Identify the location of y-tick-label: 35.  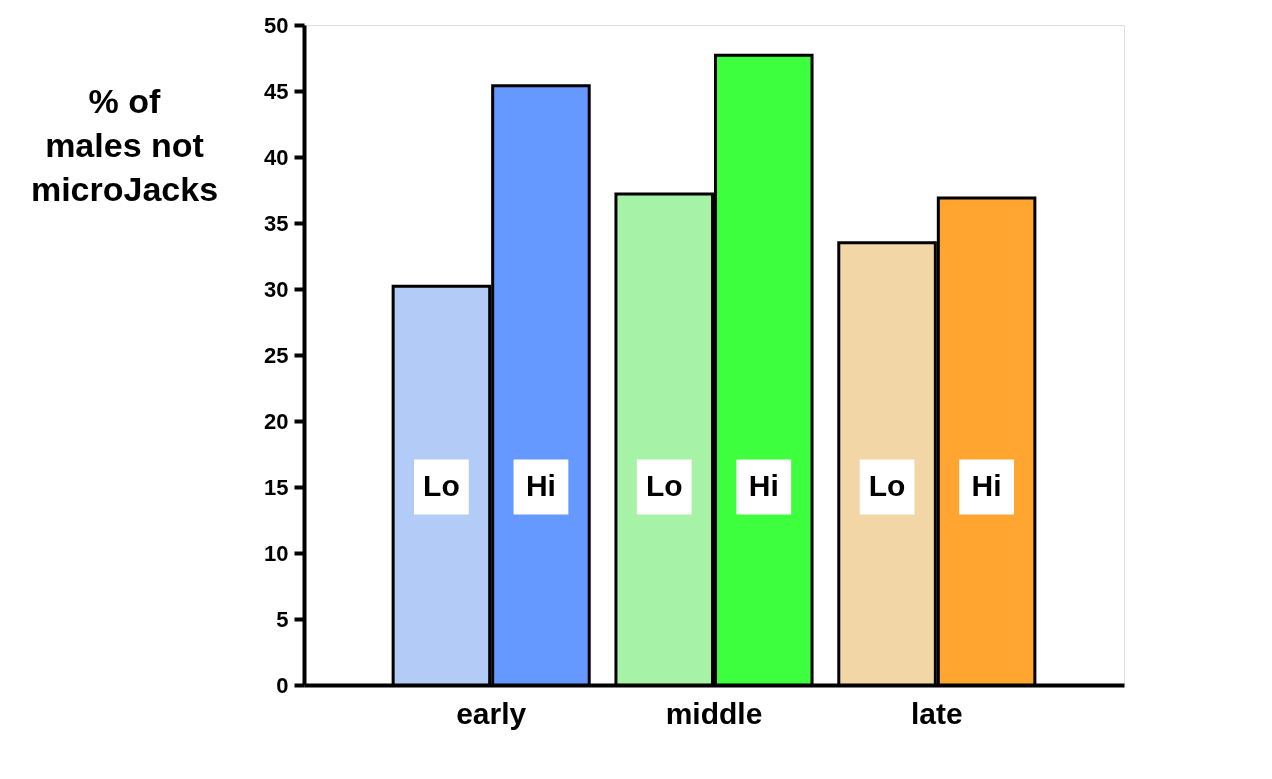
(276, 223).